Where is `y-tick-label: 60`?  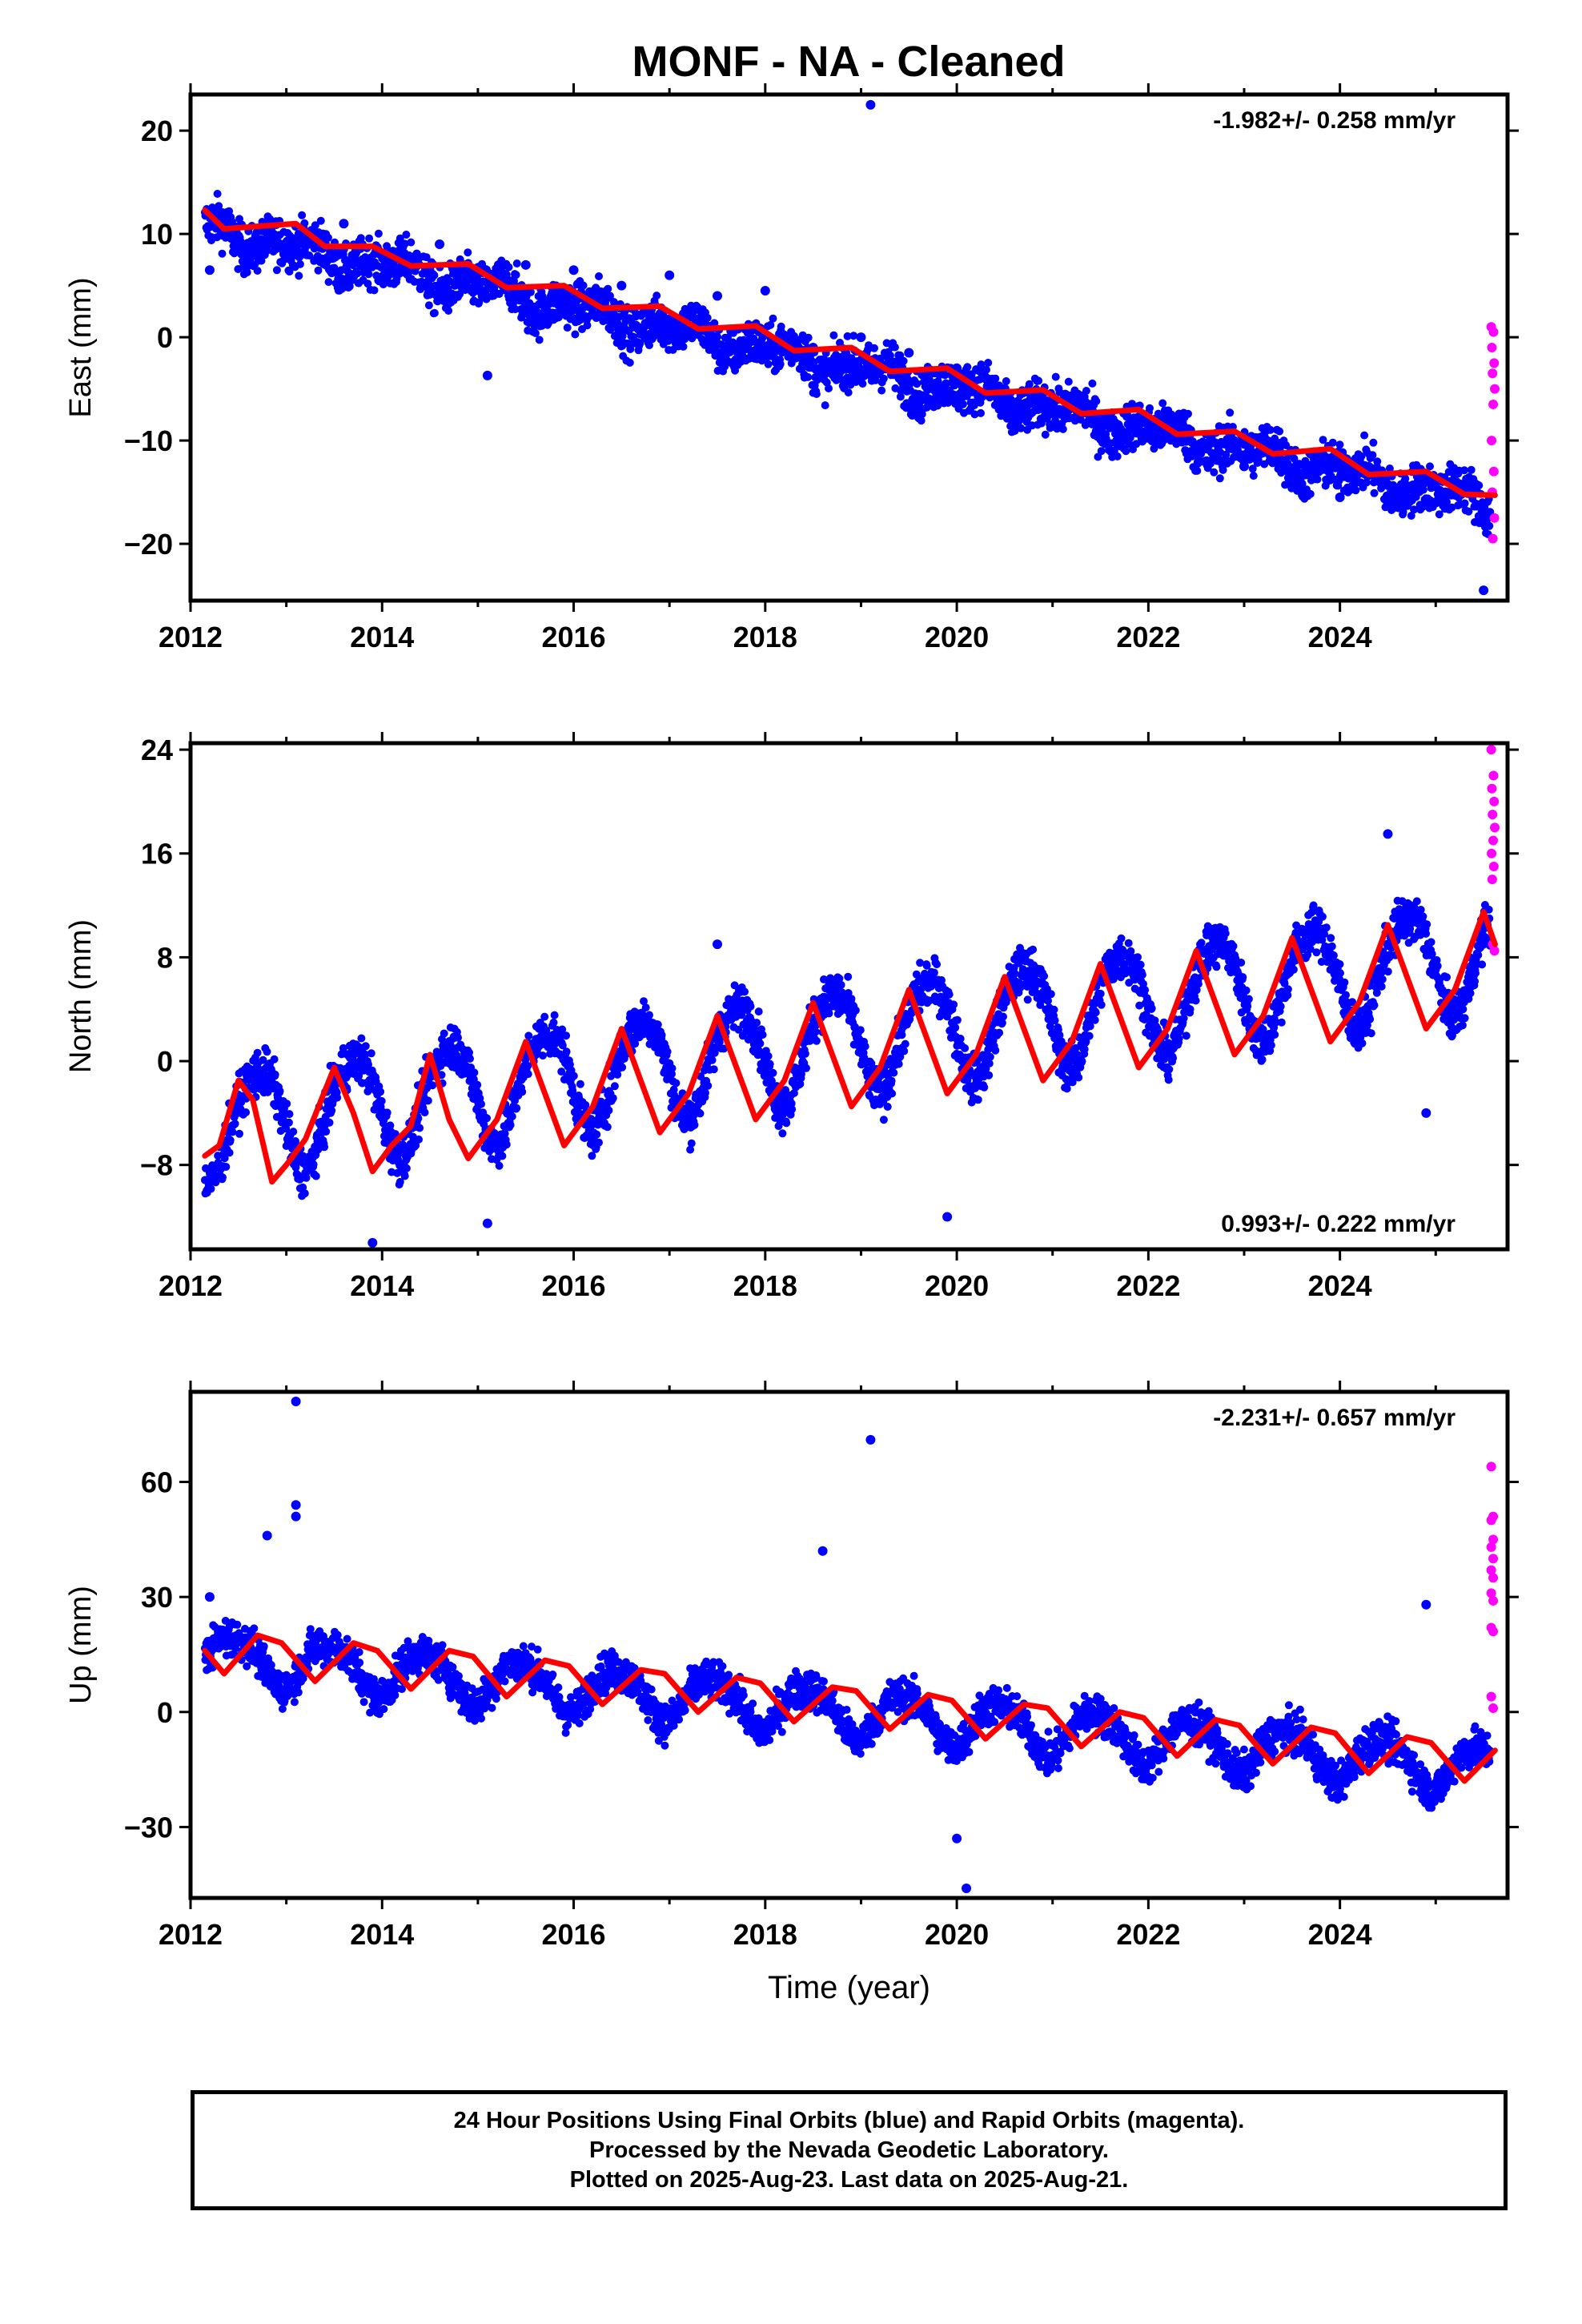
y-tick-label: 60 is located at coordinates (157, 1483).